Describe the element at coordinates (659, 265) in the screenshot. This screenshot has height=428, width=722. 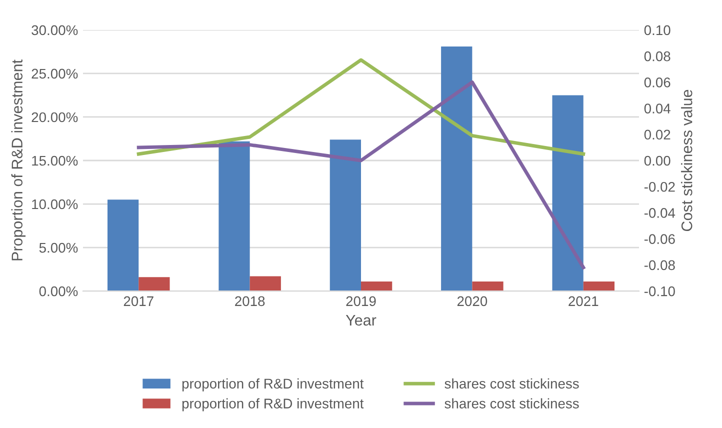
I see `y2-tick-label: -0.08` at that location.